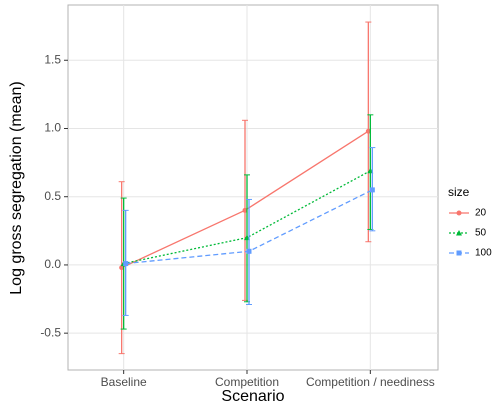 This screenshot has width=500, height=405. What do you see at coordinates (50, 332) in the screenshot?
I see `y-tick-label: -0.5` at bounding box center [50, 332].